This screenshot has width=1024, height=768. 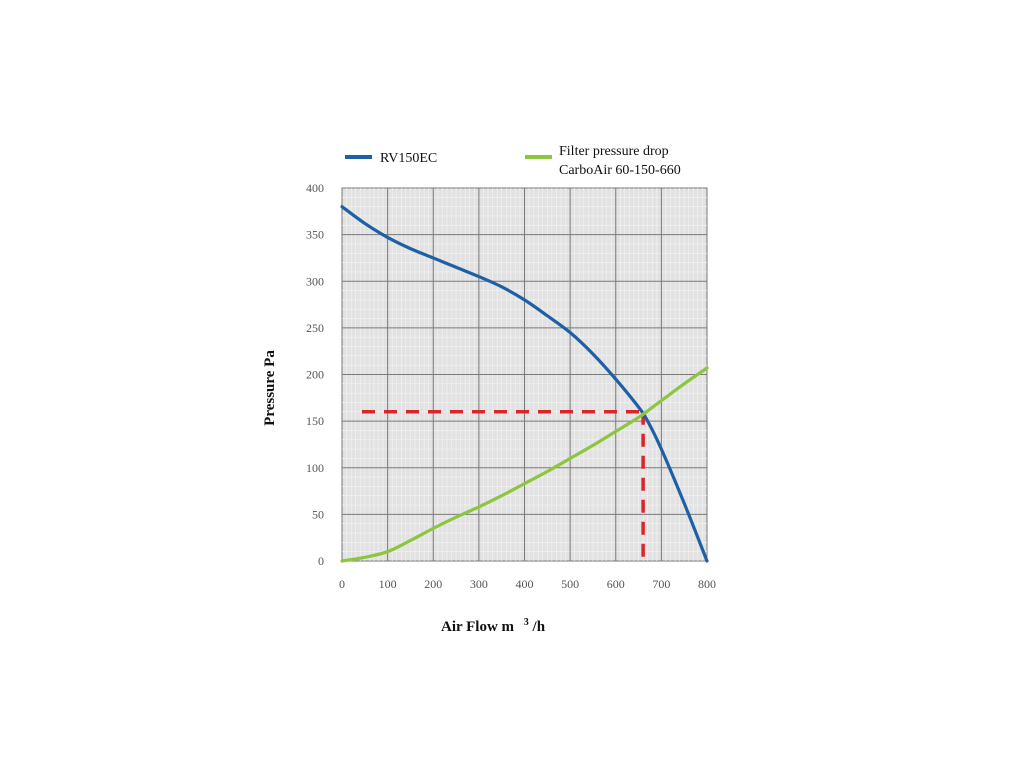 What do you see at coordinates (479, 584) in the screenshot?
I see `x-tick-label: 300` at bounding box center [479, 584].